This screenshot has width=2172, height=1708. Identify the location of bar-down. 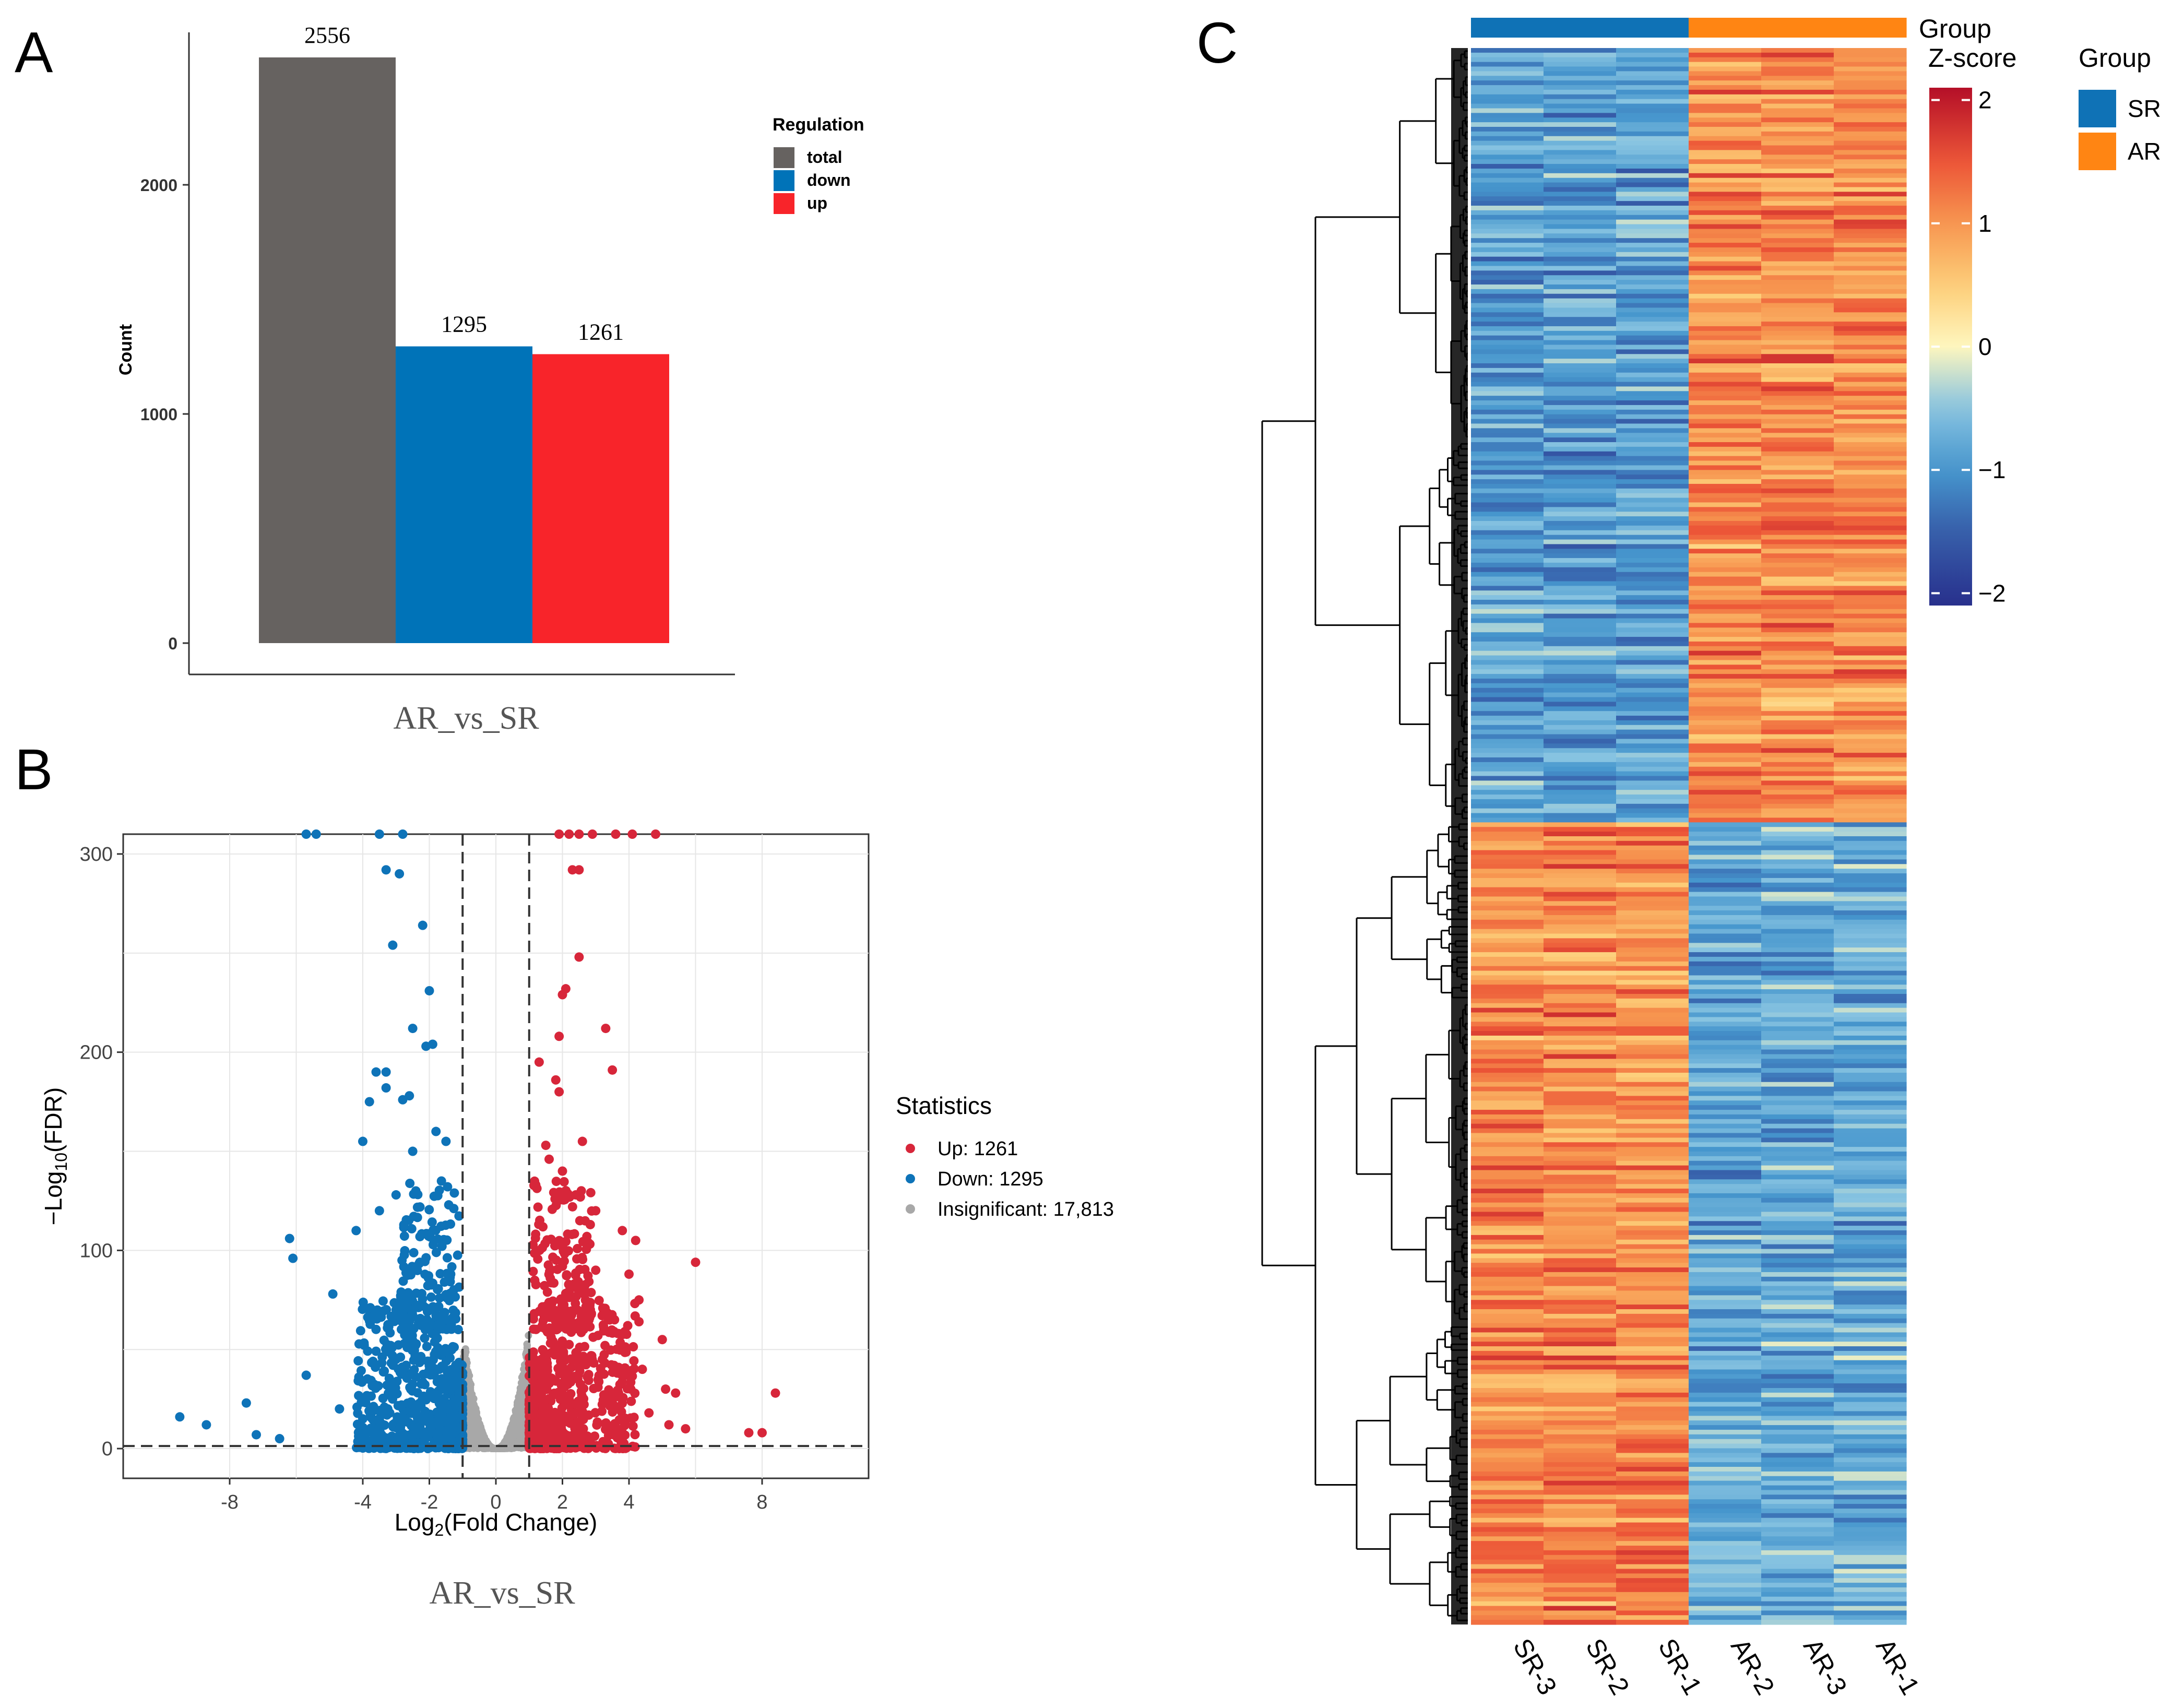
(464, 494).